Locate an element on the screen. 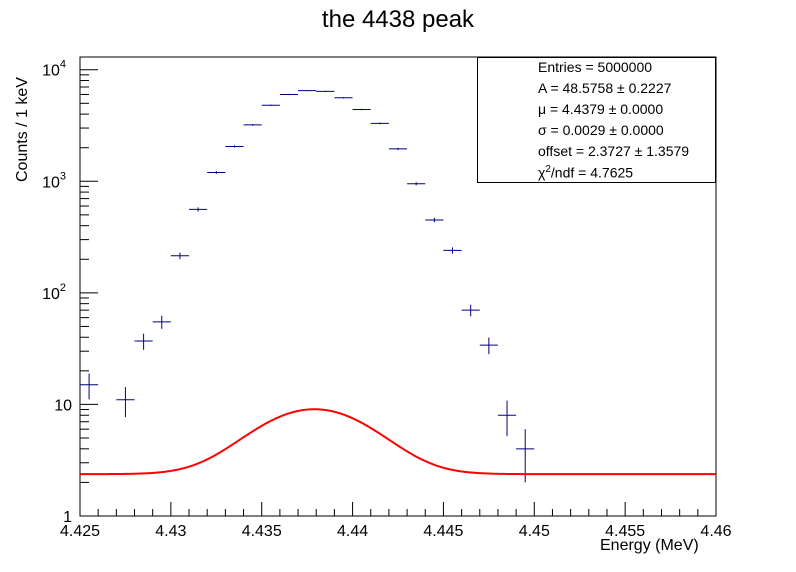 This screenshot has height=572, width=796. x-tick-label: 4.46 is located at coordinates (715, 531).